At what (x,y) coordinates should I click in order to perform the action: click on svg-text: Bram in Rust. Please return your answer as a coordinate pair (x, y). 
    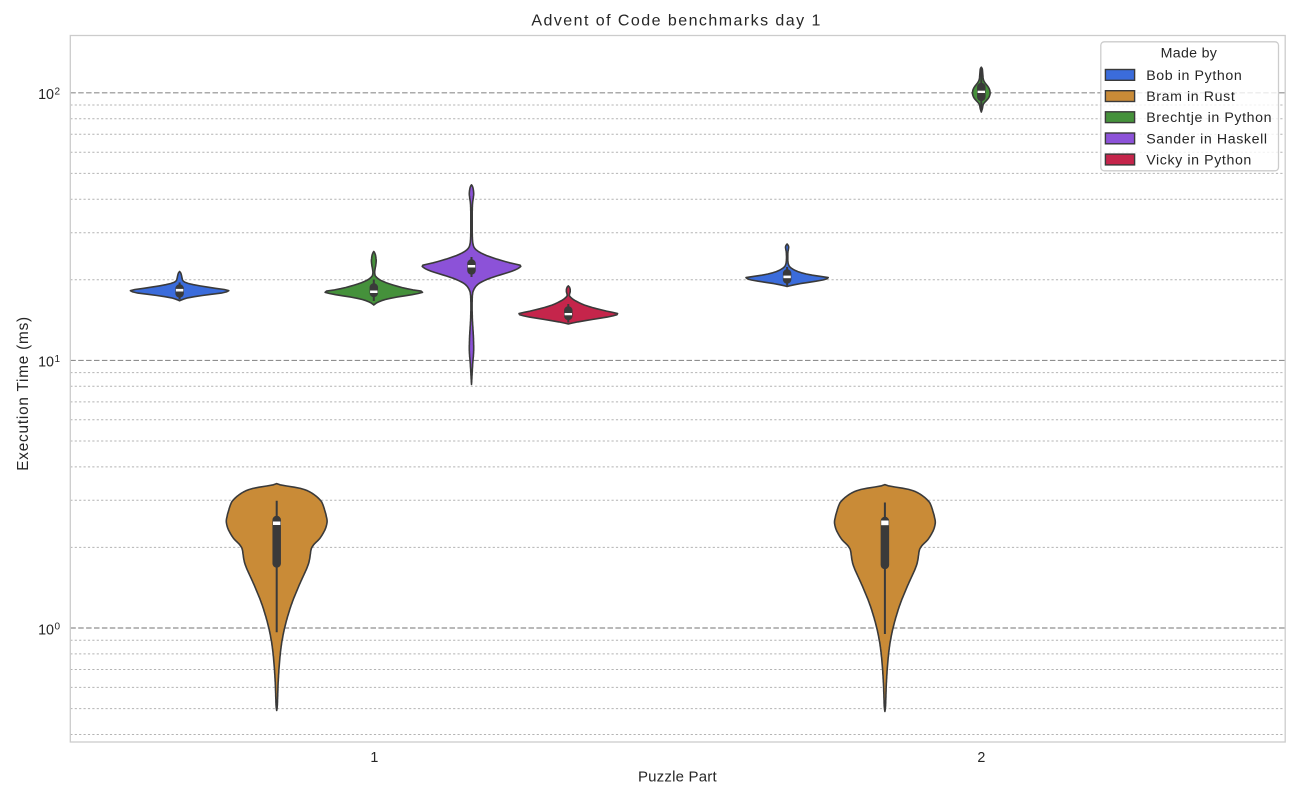
    Looking at the image, I should click on (1190, 97).